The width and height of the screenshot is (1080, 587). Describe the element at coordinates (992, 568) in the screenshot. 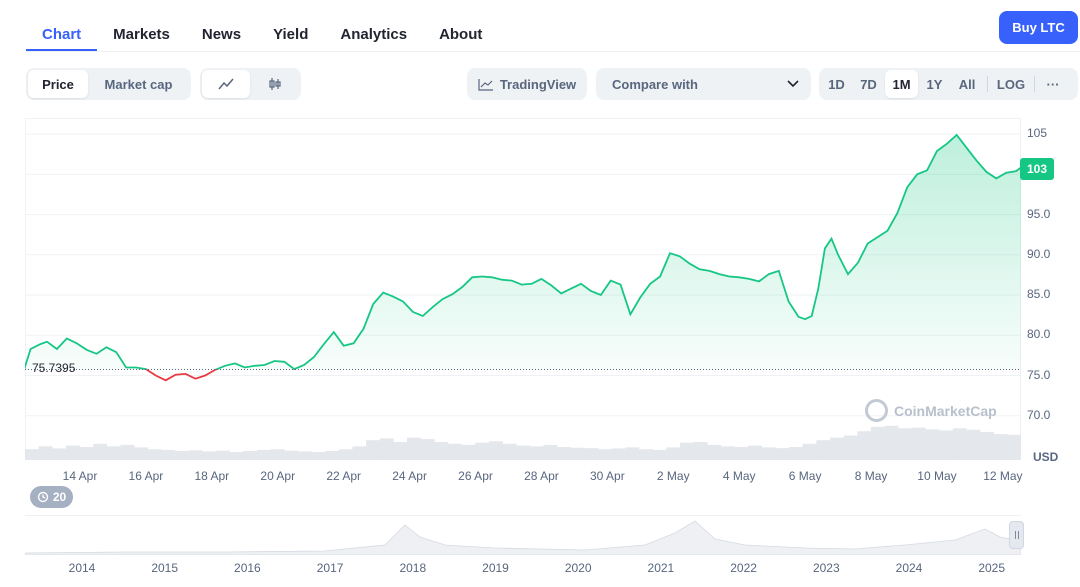

I see `year-tick-label: 2025` at that location.